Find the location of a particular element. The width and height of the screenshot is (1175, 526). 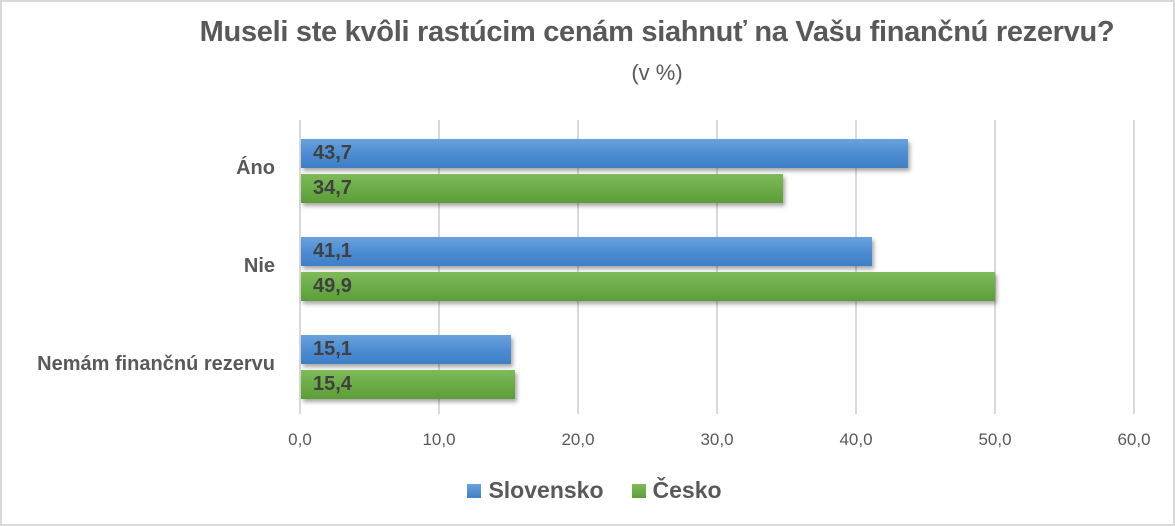

x-tick-label: 10,0 is located at coordinates (439, 439).